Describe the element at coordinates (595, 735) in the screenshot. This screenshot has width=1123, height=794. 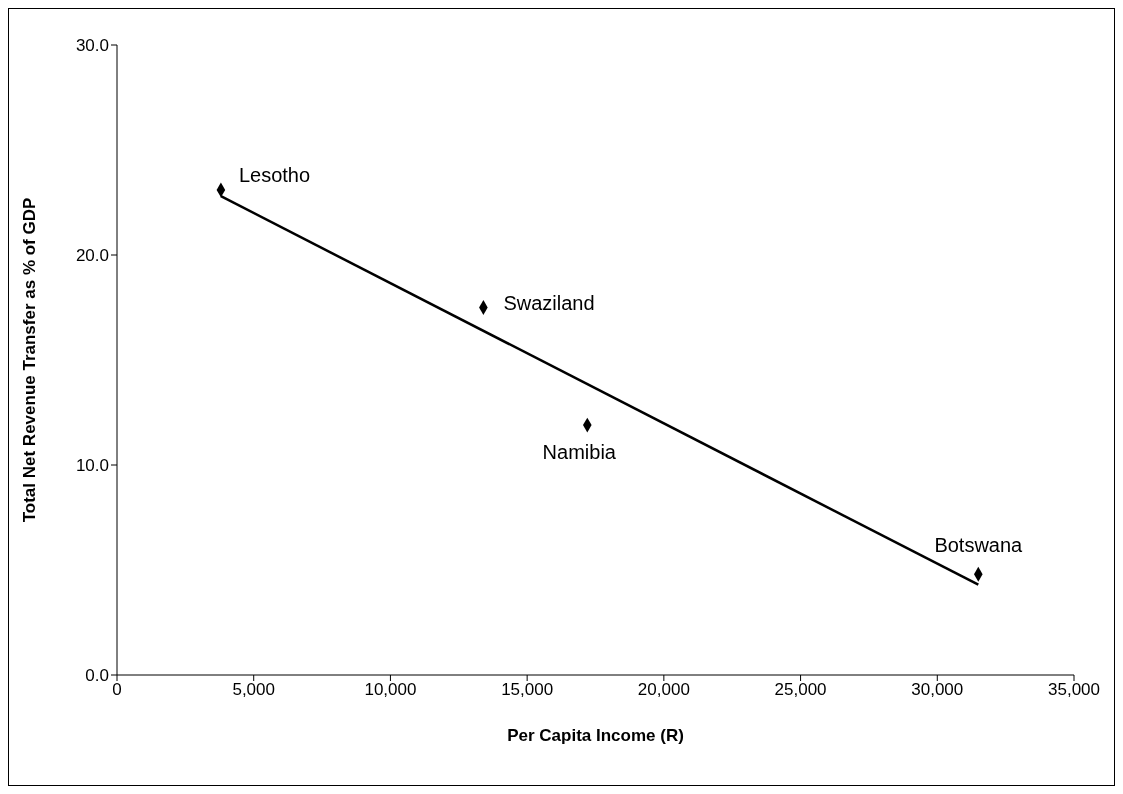
I see `x-axis-title: Per Capita Income (R)` at that location.